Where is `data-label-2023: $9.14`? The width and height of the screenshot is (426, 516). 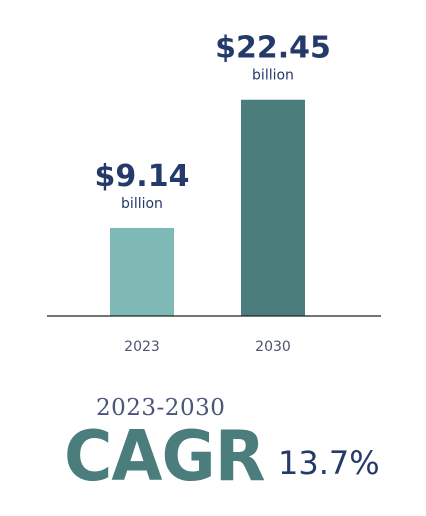
data-label-2023: $9.14 is located at coordinates (142, 176).